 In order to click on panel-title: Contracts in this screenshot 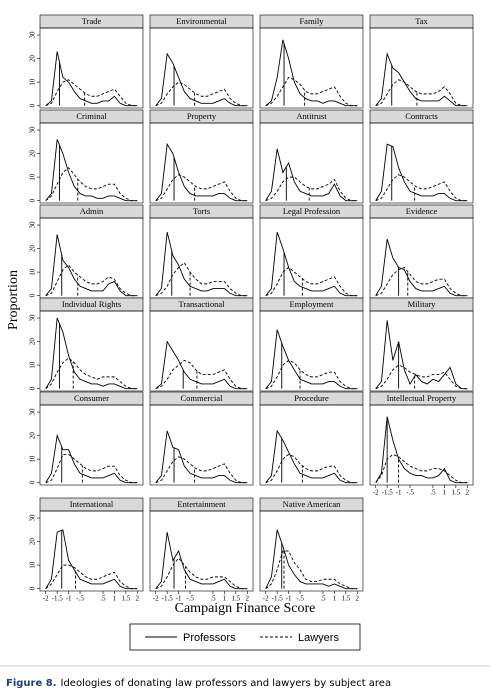, I will do `click(421, 116)`.